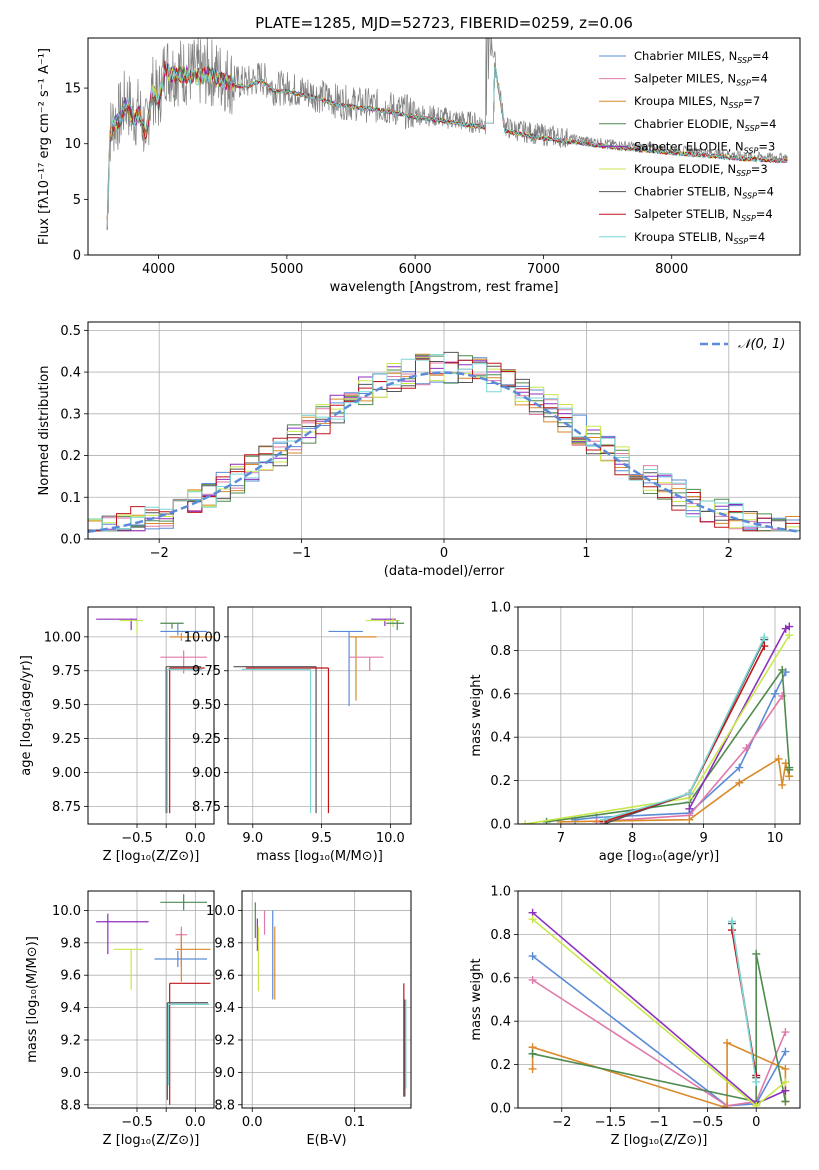 The width and height of the screenshot is (819, 1170). I want to click on y-tick-label: 0.3, so click(70, 414).